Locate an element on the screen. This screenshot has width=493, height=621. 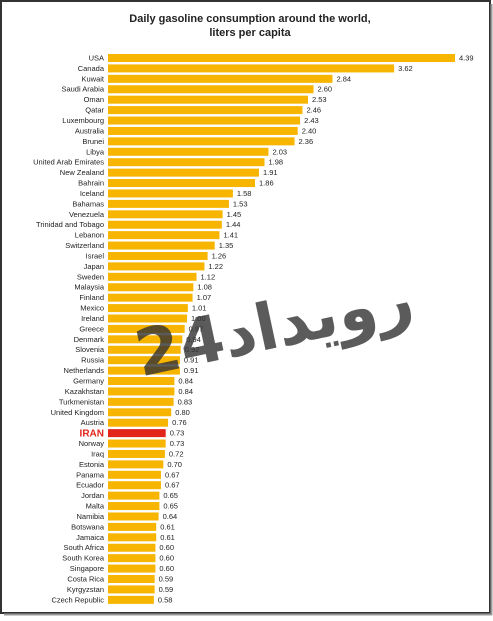
value-label: 2.46 is located at coordinates (313, 110).